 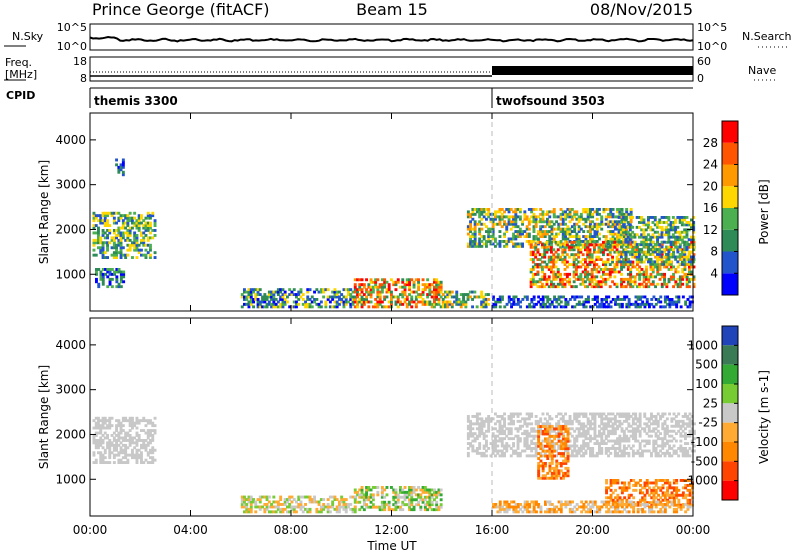 I want to click on y-tick-label: 4000, so click(x=70, y=140).